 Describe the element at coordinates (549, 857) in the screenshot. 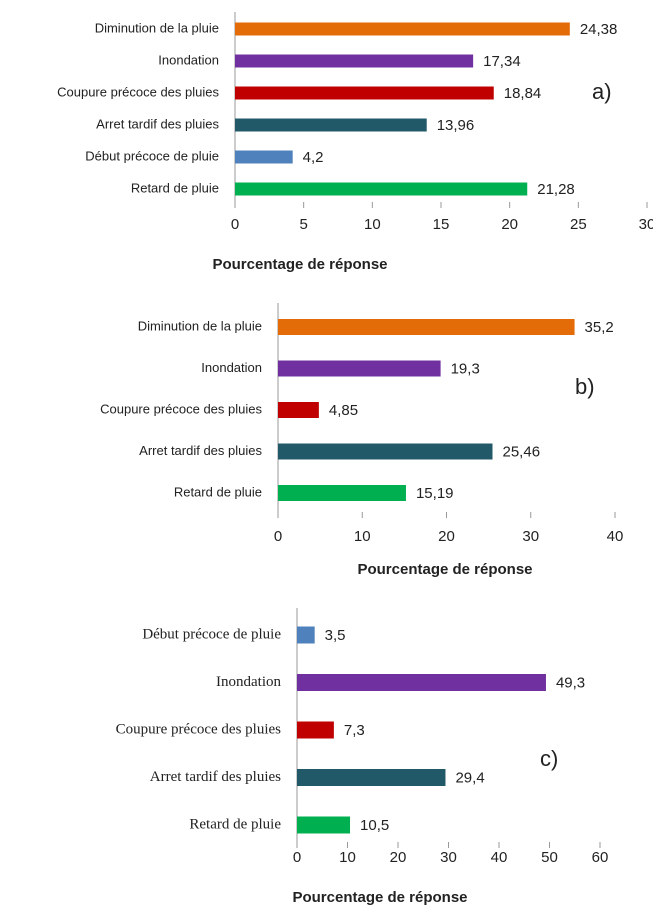

I see `x-tick-label: 50` at that location.